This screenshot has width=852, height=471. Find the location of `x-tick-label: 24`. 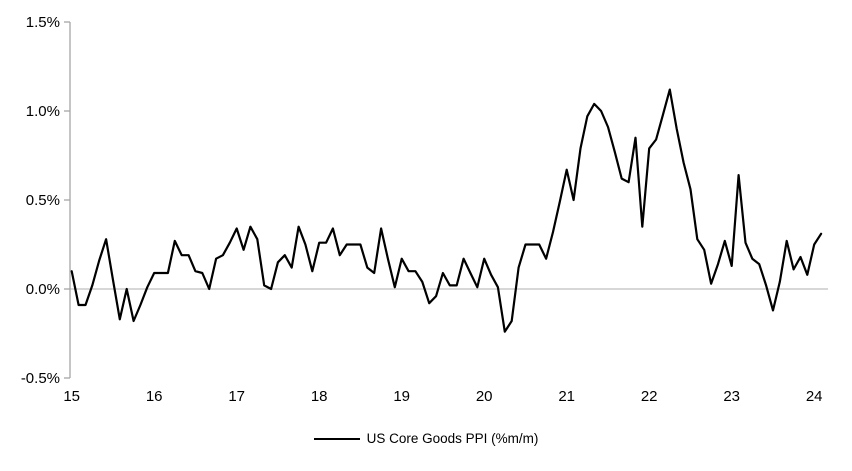

x-tick-label: 24 is located at coordinates (814, 396).